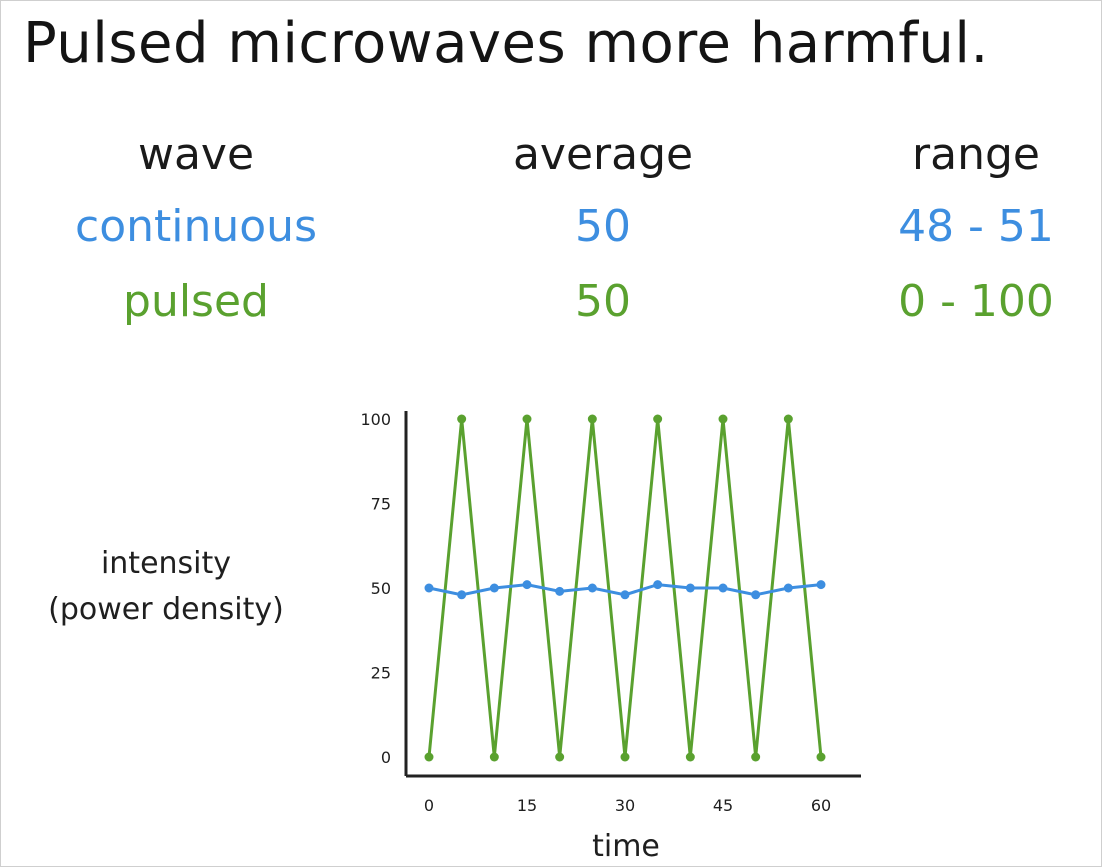 The image size is (1102, 867). What do you see at coordinates (821, 805) in the screenshot?
I see `x-tick-label: 60` at bounding box center [821, 805].